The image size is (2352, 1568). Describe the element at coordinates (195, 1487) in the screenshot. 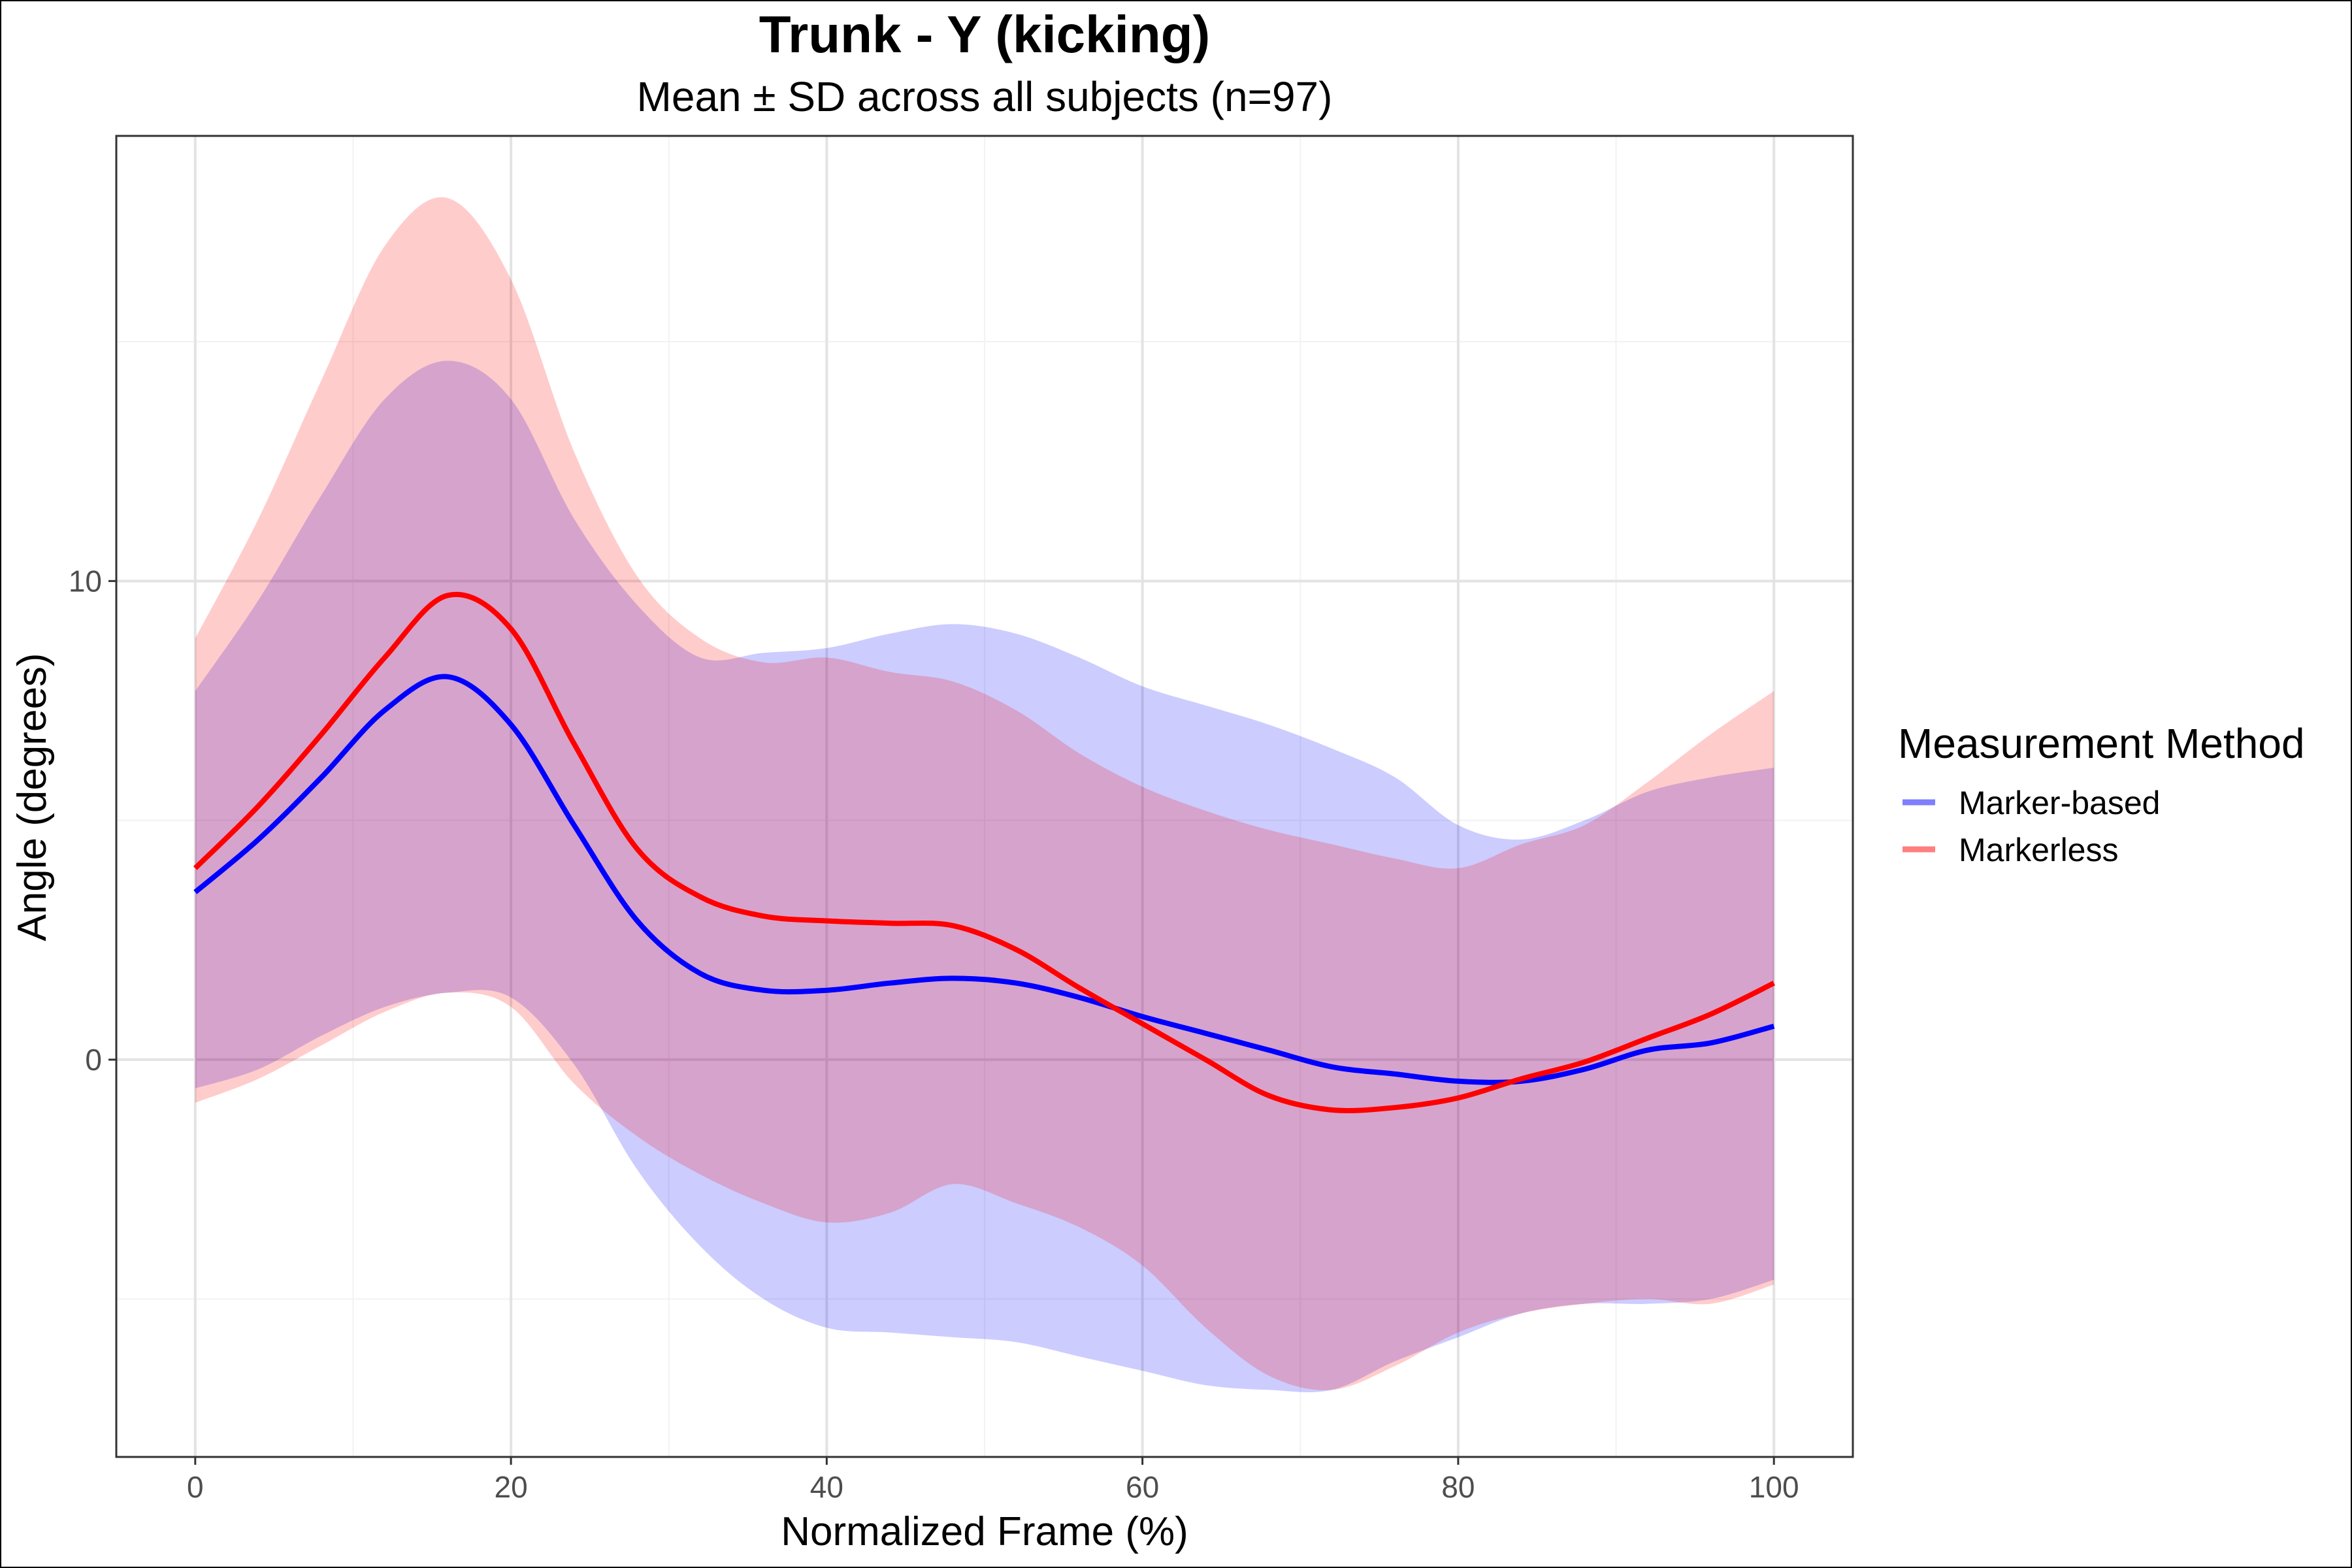

I see `x-tick-label: 0` at that location.